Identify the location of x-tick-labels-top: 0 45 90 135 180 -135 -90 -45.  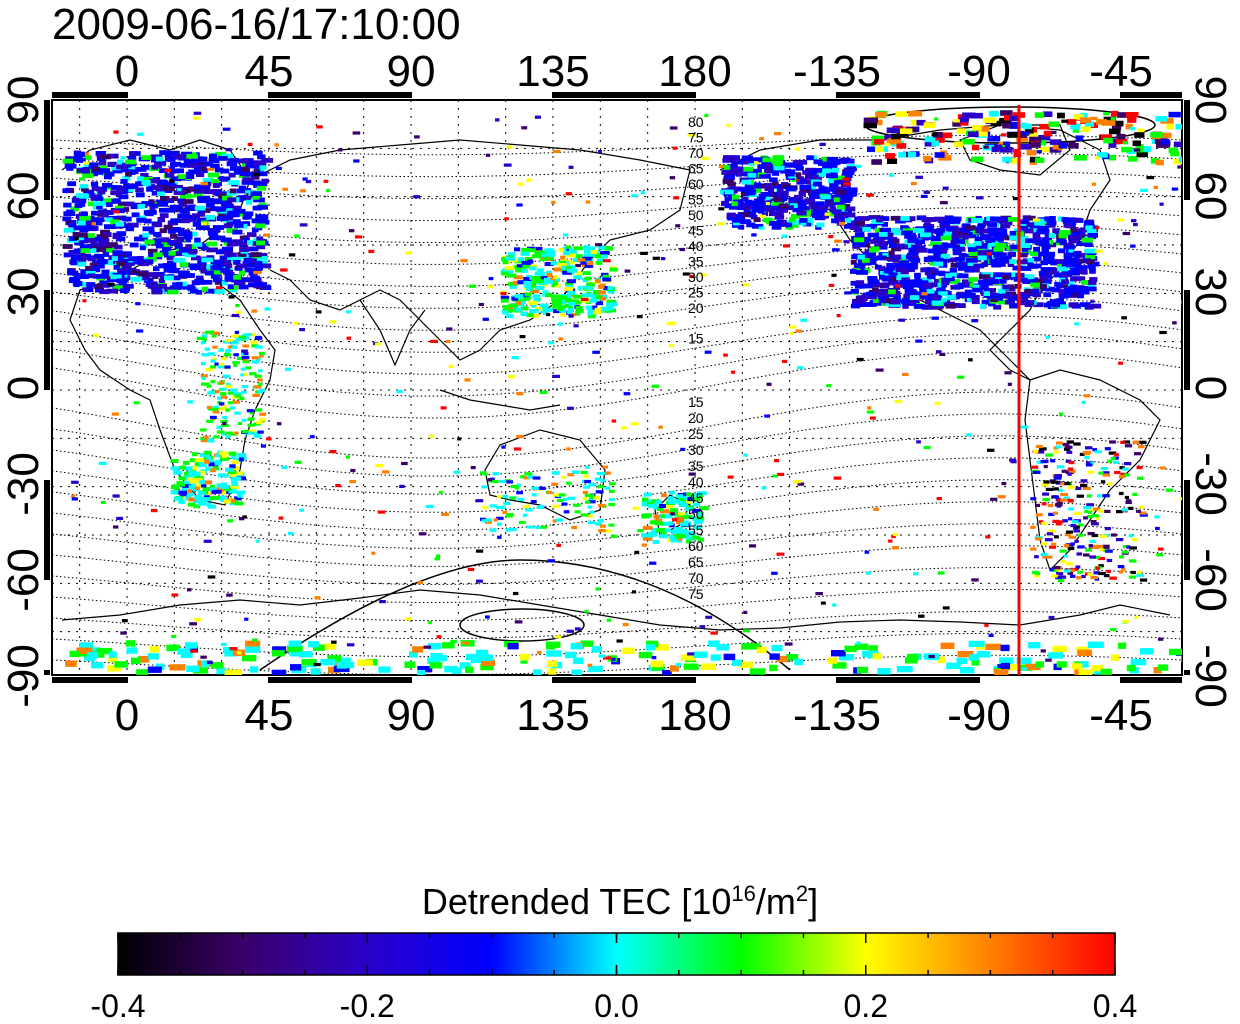
(634, 71).